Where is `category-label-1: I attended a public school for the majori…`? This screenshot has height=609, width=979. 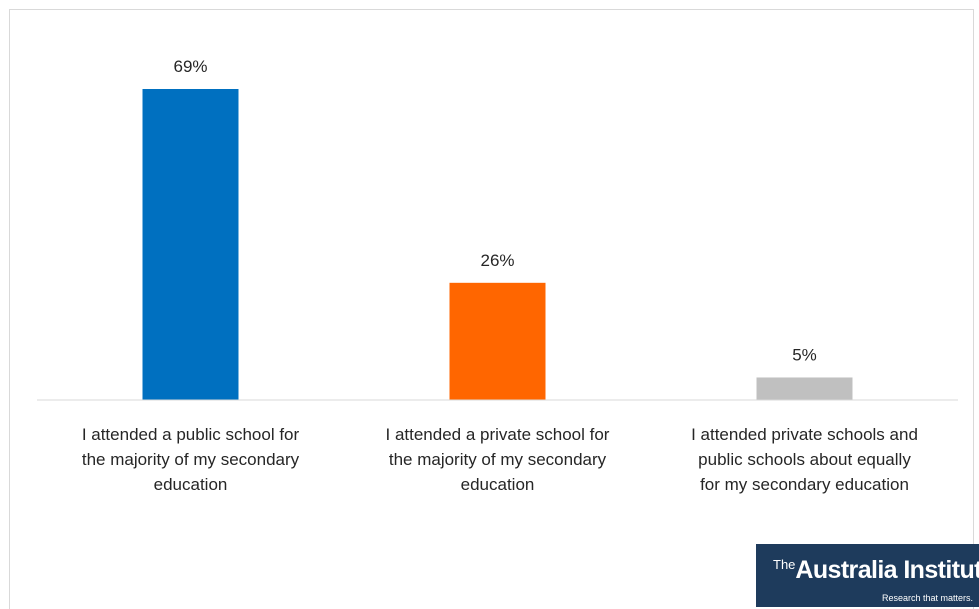 category-label-1: I attended a public school for the majori… is located at coordinates (191, 459).